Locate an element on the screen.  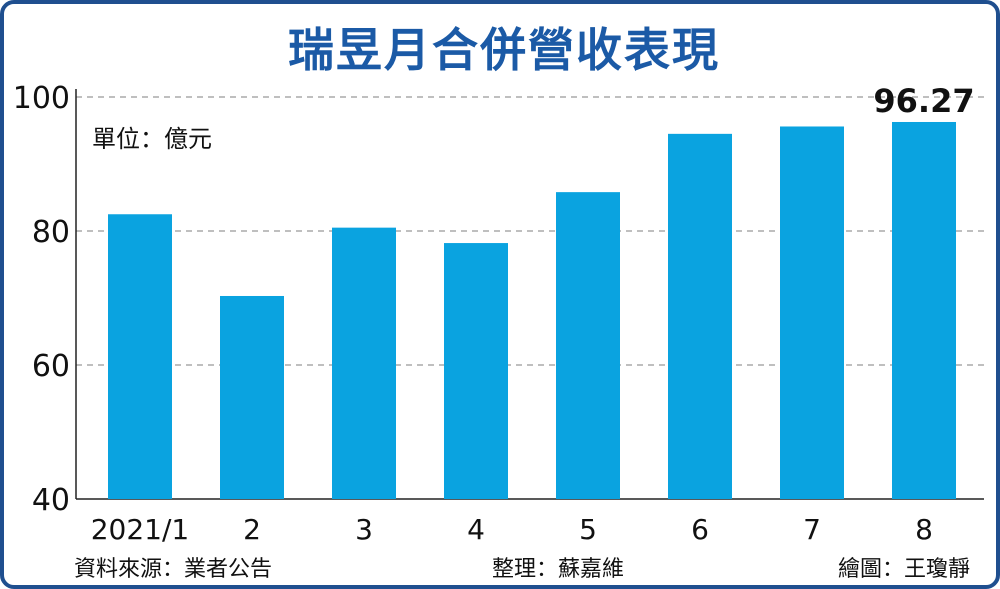
unit-label: 單位：億元 is located at coordinates (152, 139).